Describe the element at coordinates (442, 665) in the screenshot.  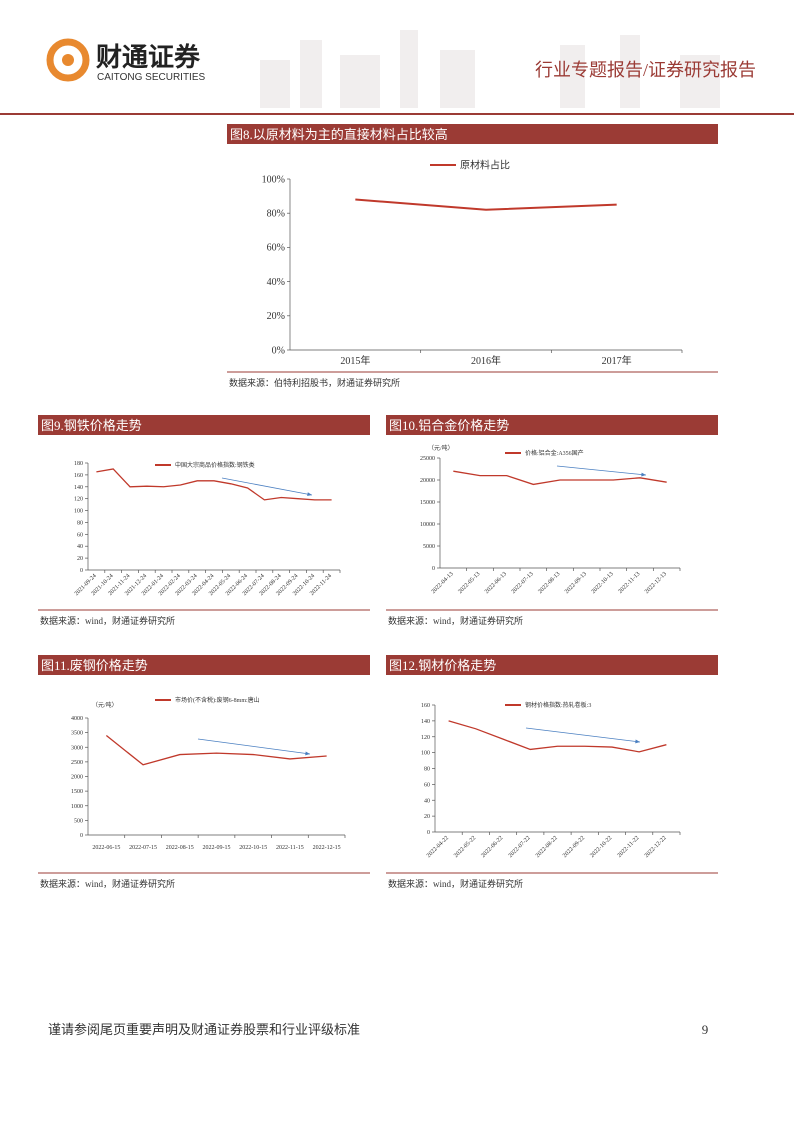
I see `figure-title: 图12.钢材价格走势` at that location.